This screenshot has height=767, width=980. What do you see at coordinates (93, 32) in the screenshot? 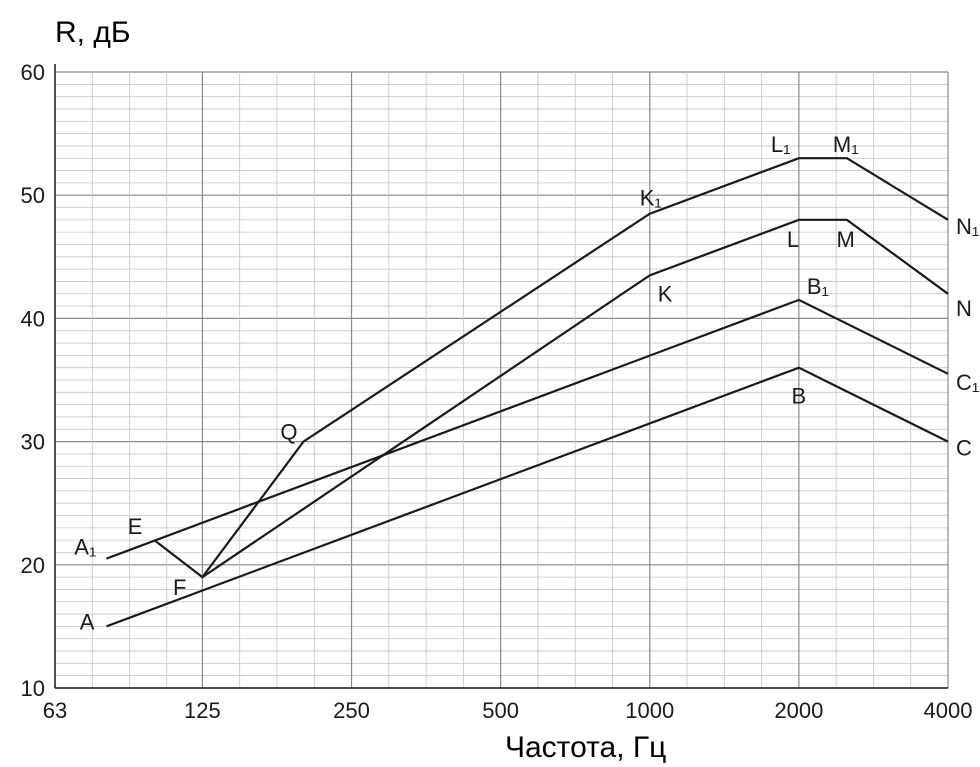
I see `y-axis-label: R, дБ` at bounding box center [93, 32].